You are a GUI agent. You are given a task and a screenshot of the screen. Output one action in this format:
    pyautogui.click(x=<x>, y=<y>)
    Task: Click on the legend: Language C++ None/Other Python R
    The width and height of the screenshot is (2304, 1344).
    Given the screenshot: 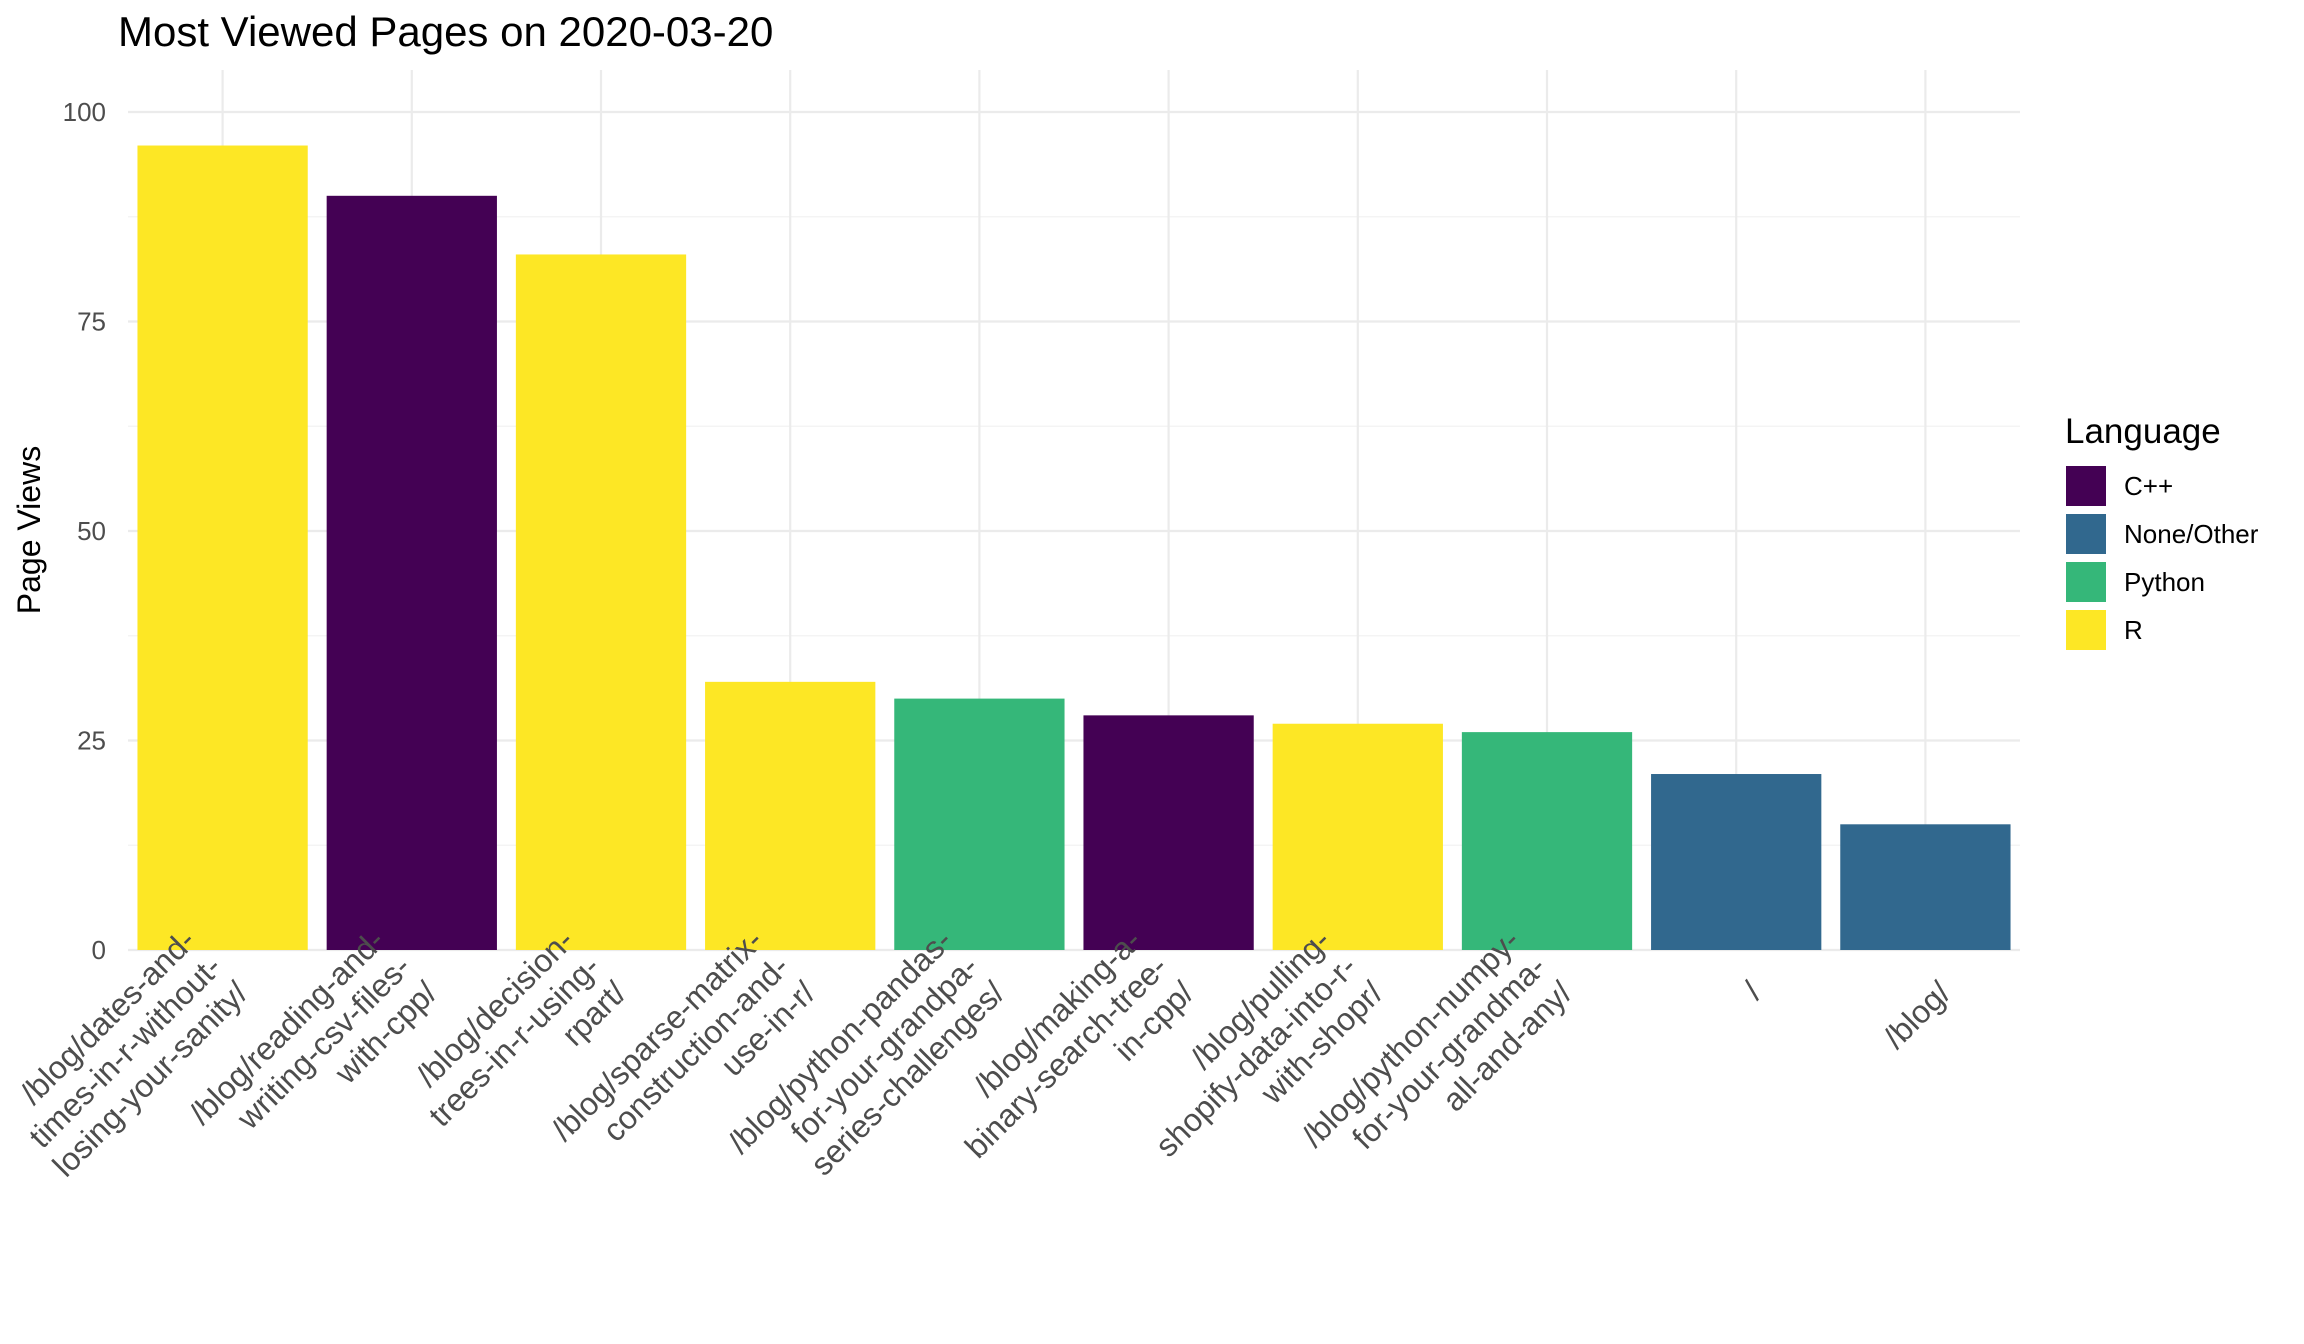 What is the action you would take?
    pyautogui.click(x=2162, y=531)
    